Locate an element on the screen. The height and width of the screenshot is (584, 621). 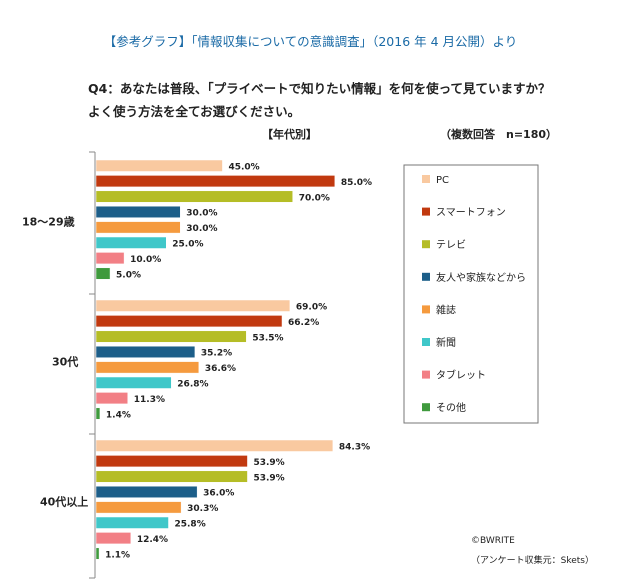
legend-label-5: 新聞 is located at coordinates (446, 342).